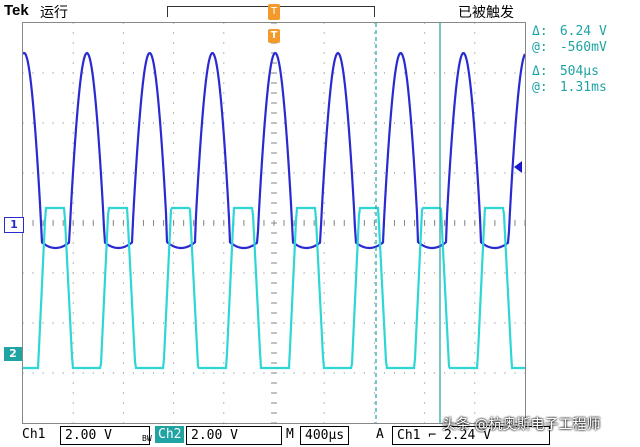 Image resolution: width=640 pixels, height=447 pixels. What do you see at coordinates (518, 167) in the screenshot?
I see `trigger-level-marker` at bounding box center [518, 167].